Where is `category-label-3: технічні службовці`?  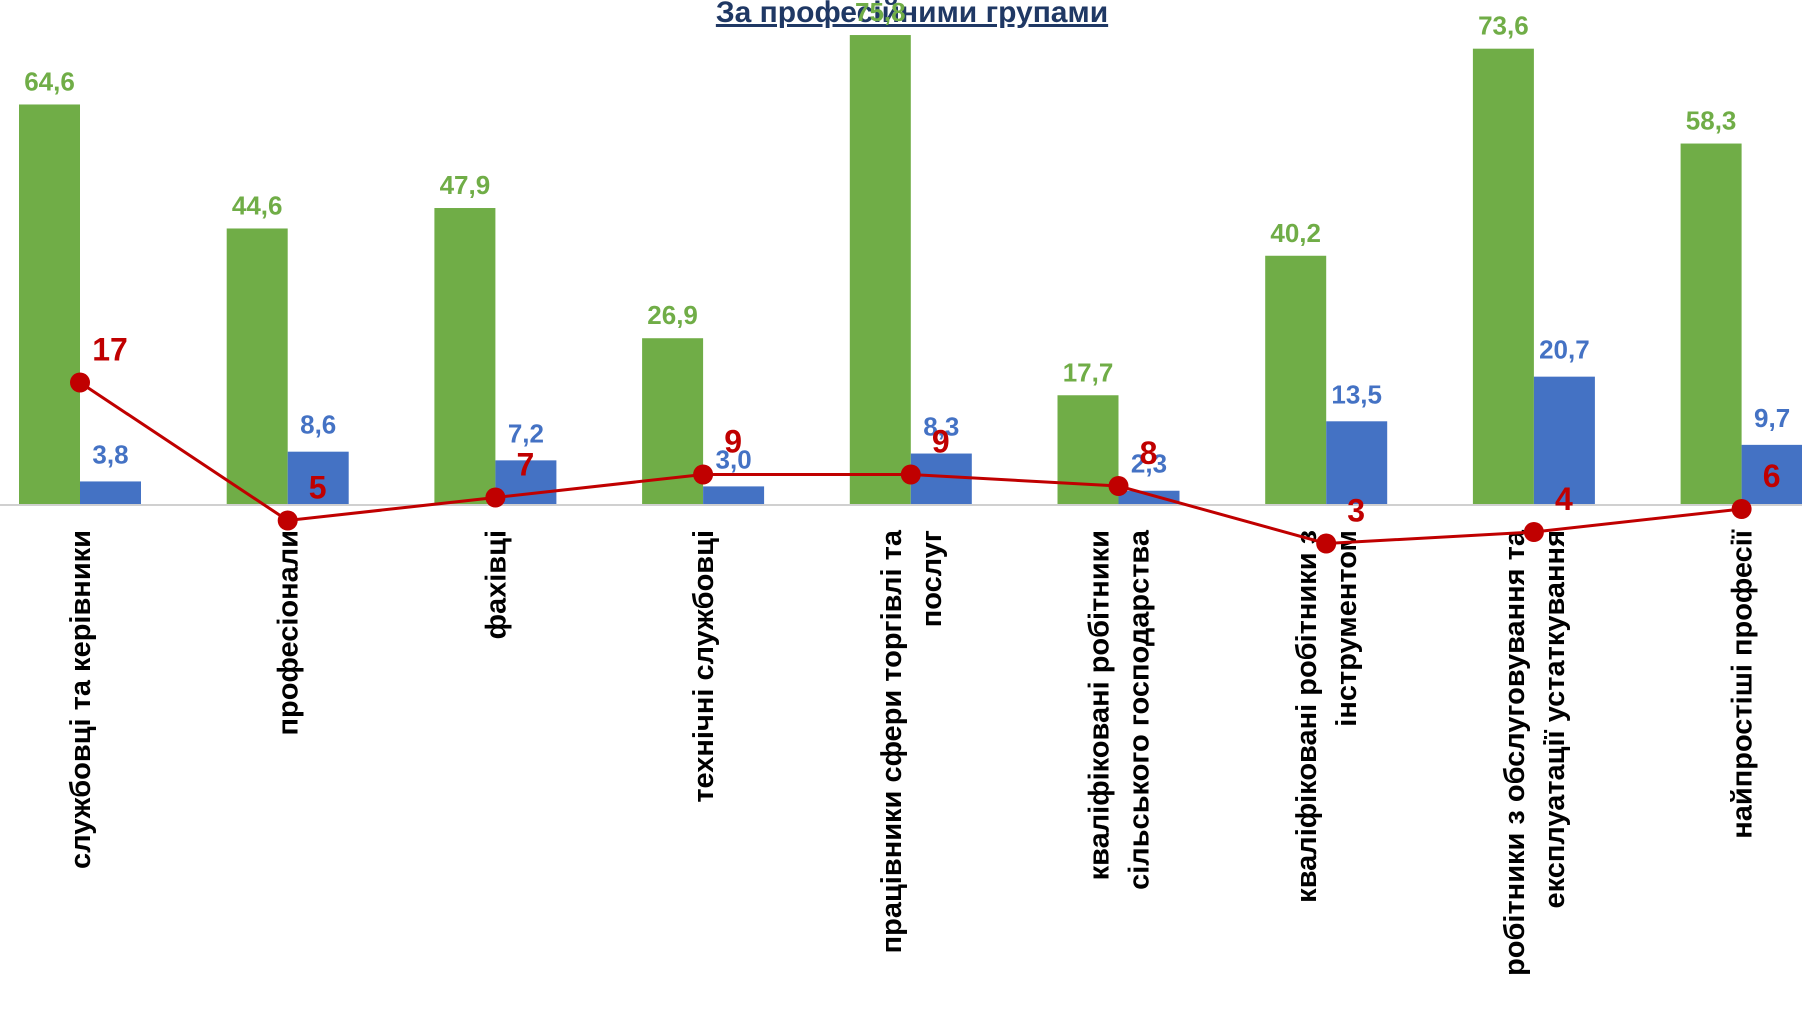 category-label-3: технічні службовці is located at coordinates (704, 666).